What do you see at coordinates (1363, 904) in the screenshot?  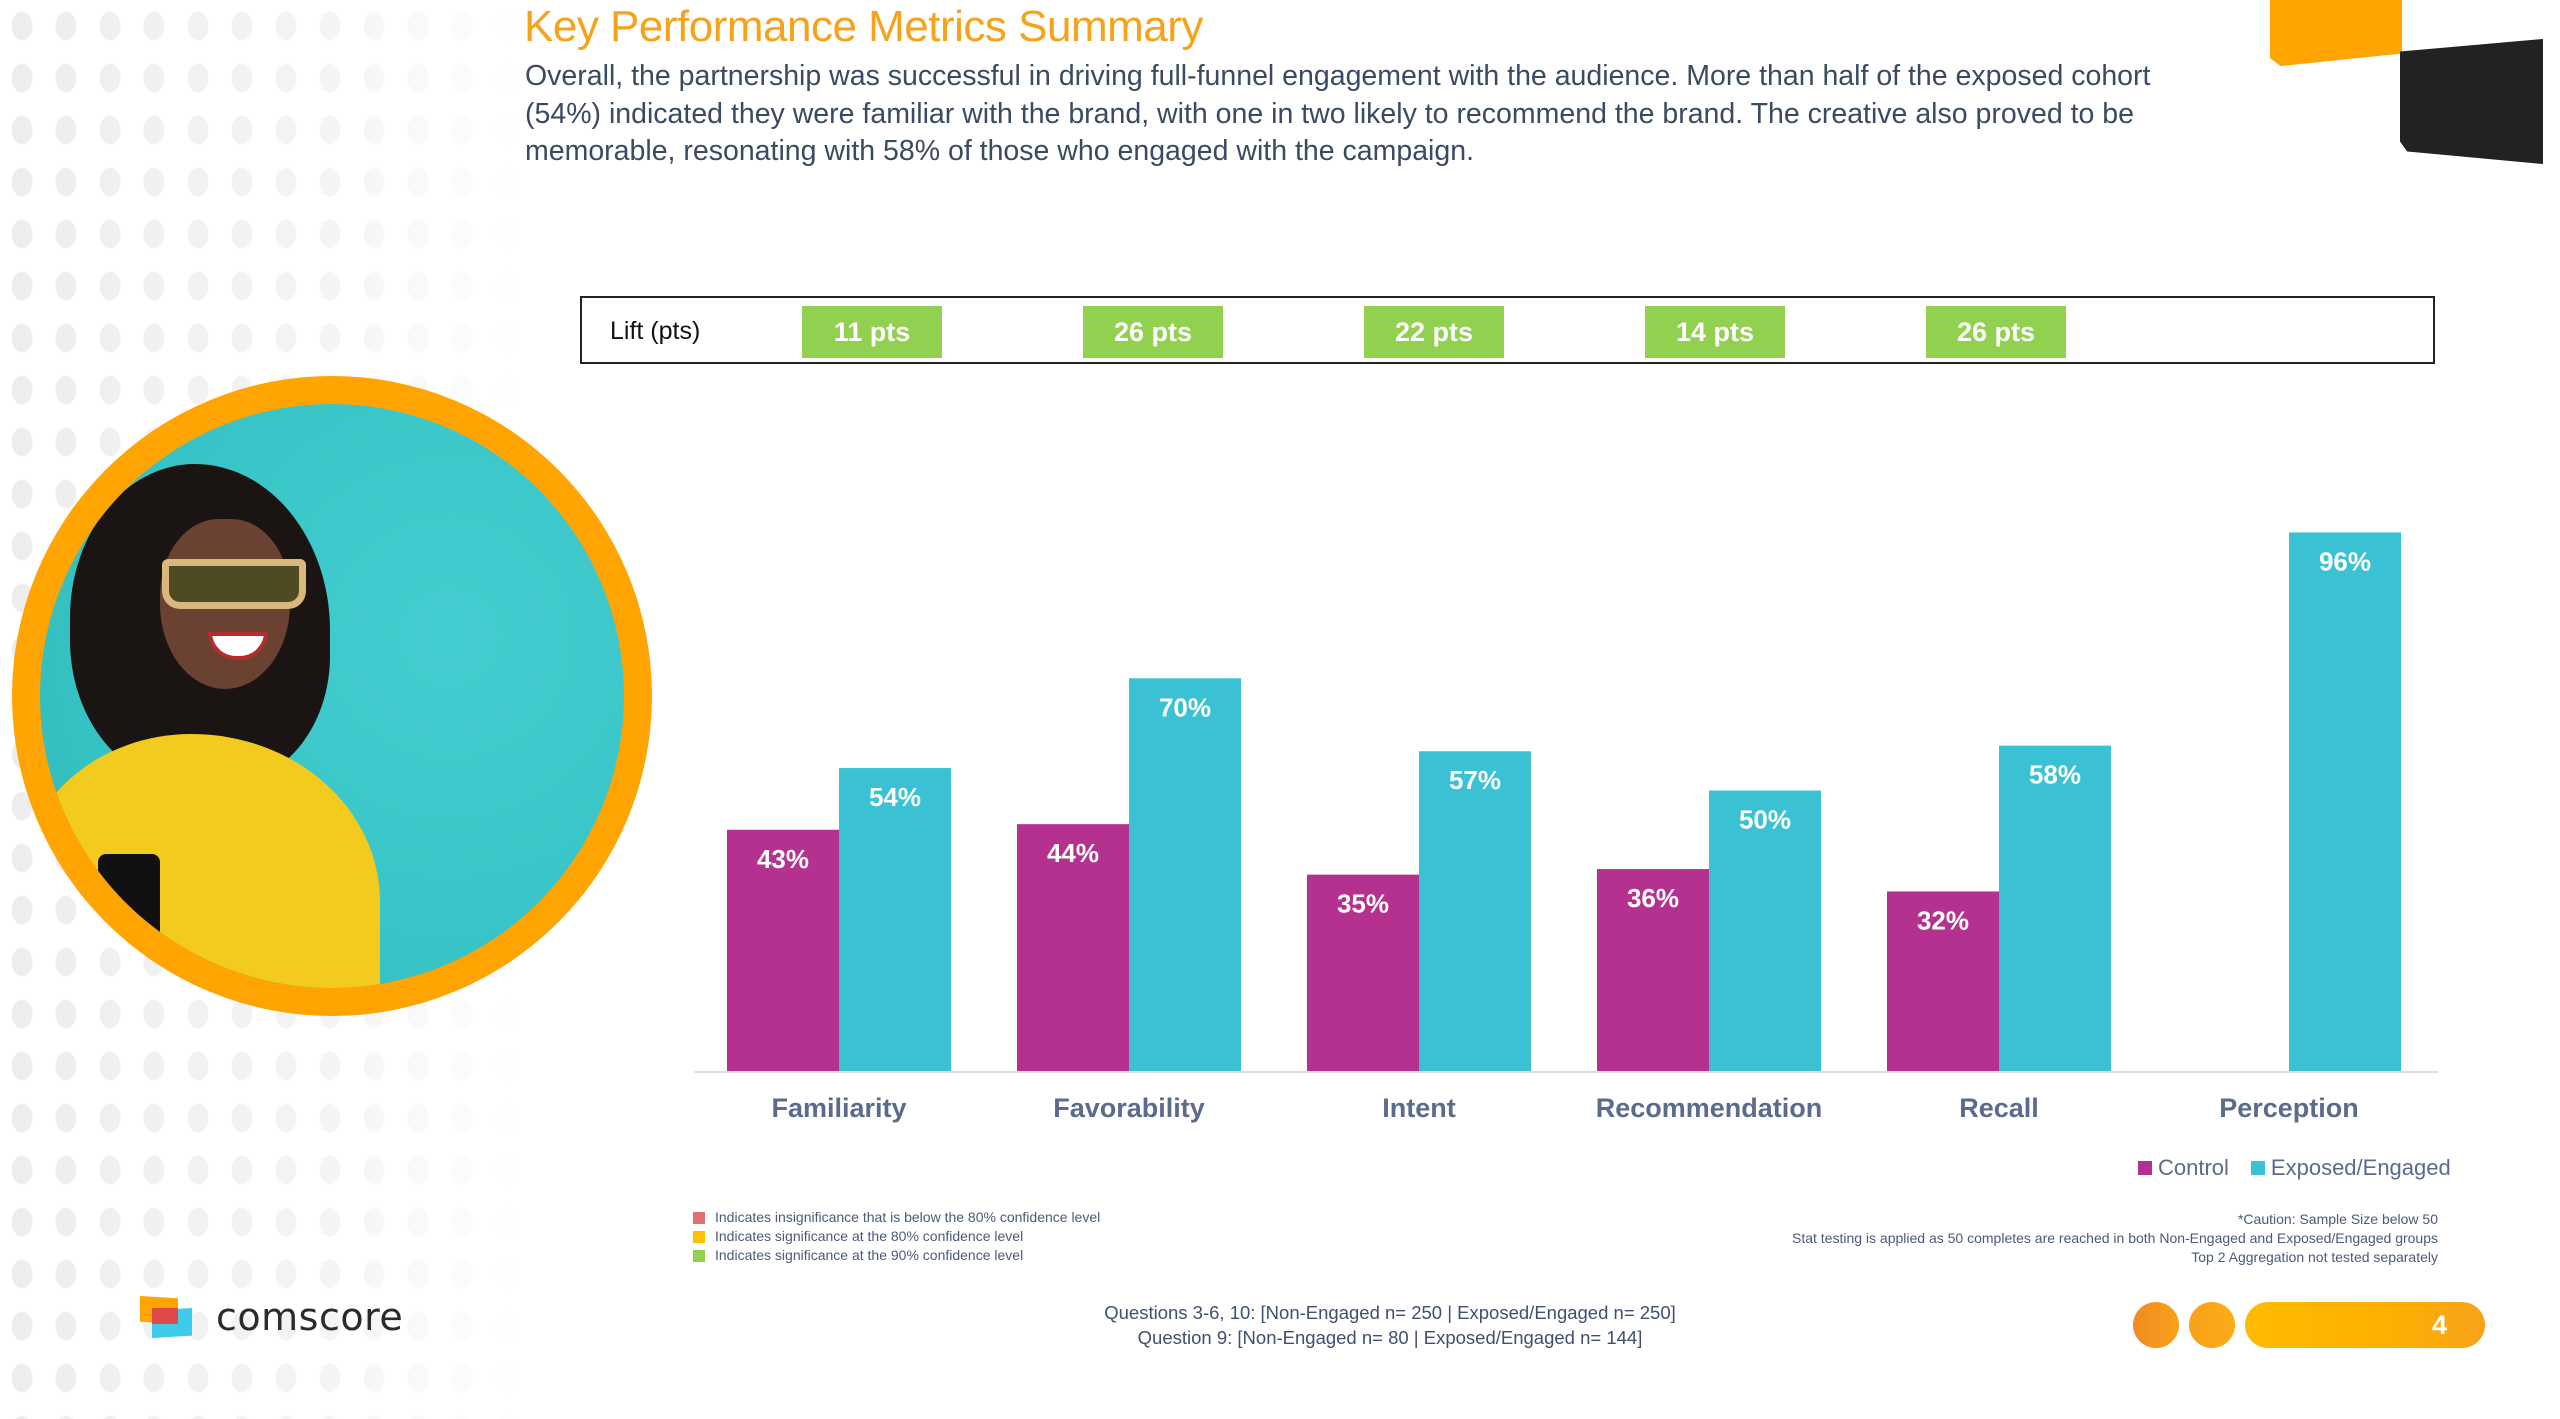 I see `data-label-intent-control: 35%` at bounding box center [1363, 904].